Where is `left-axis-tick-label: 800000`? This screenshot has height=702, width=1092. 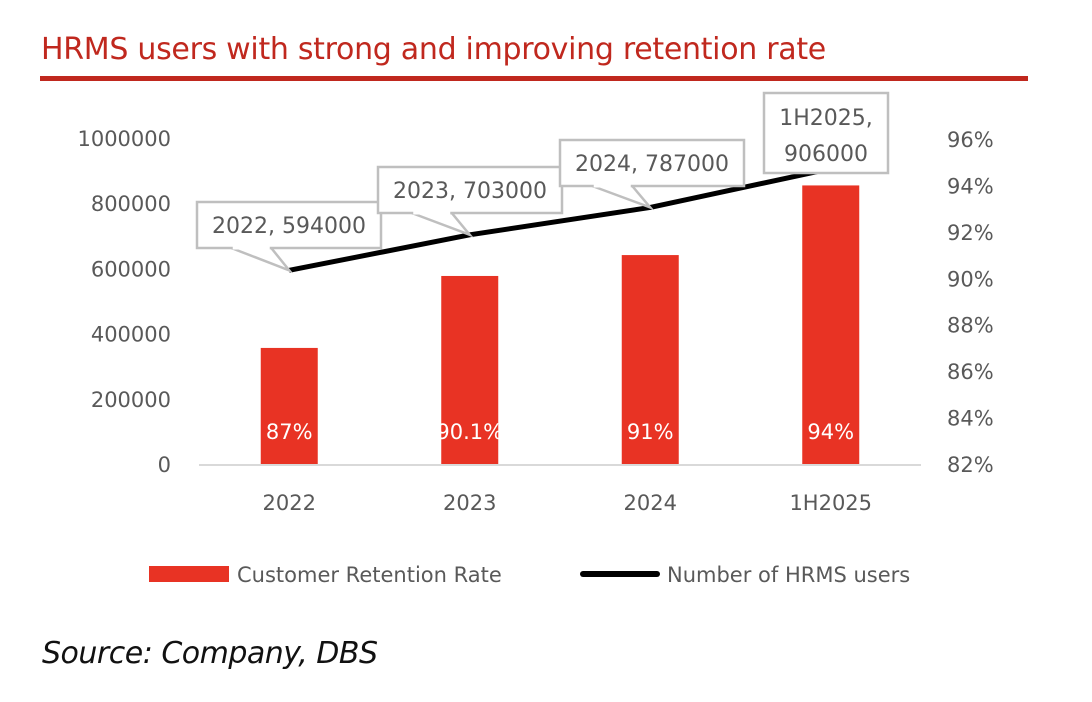 left-axis-tick-label: 800000 is located at coordinates (131, 204).